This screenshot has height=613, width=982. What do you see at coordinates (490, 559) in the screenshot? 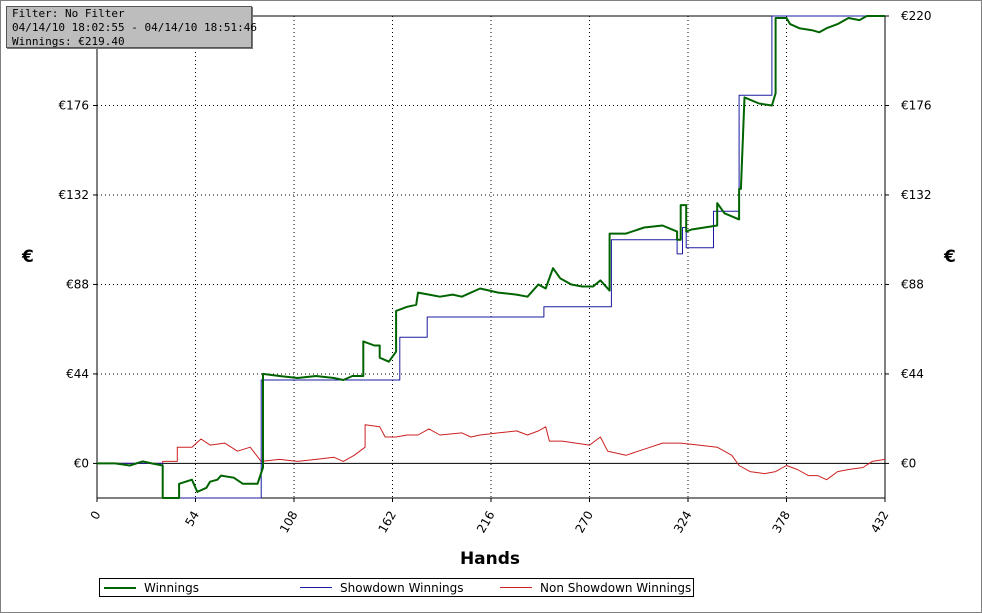
I see `x-axis-title: Hands` at bounding box center [490, 559].